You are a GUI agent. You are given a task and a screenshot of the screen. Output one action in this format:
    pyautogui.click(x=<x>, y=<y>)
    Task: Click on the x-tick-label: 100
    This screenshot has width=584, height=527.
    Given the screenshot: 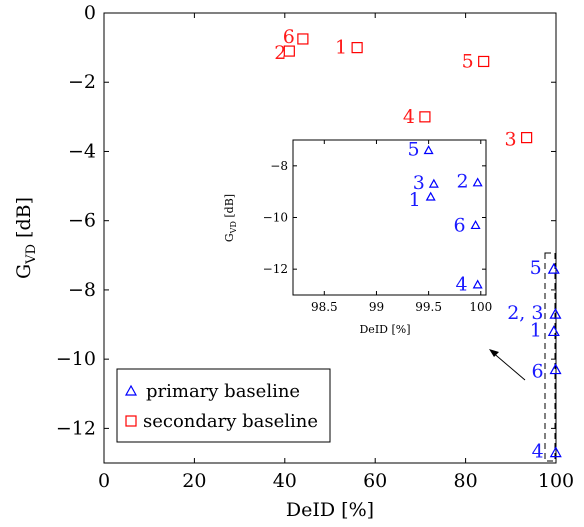 What is the action you would take?
    pyautogui.click(x=556, y=481)
    